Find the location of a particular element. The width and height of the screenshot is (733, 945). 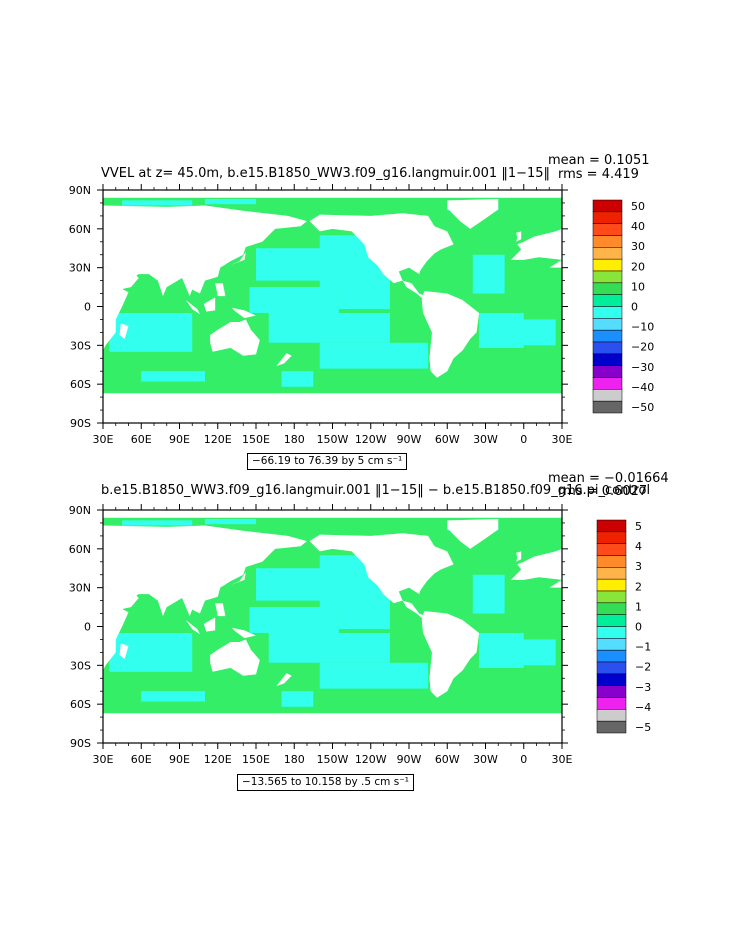

mean-label: mean = −0.01664 is located at coordinates (608, 478).